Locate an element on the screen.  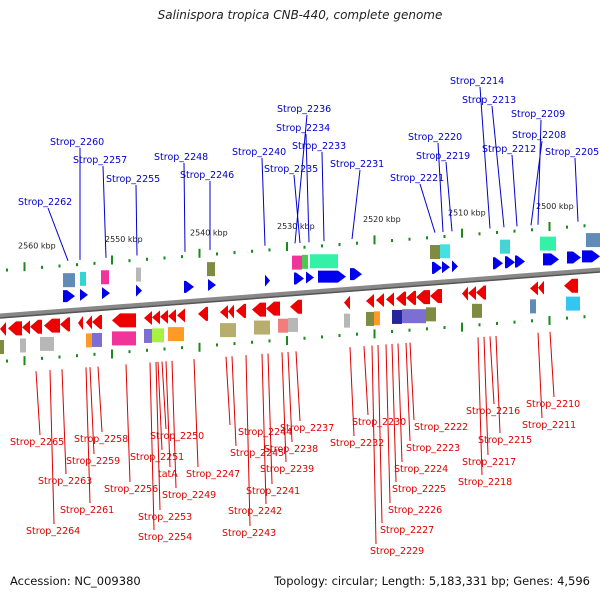
forward-gene-label: Strop_2209 is located at coordinates (538, 114).